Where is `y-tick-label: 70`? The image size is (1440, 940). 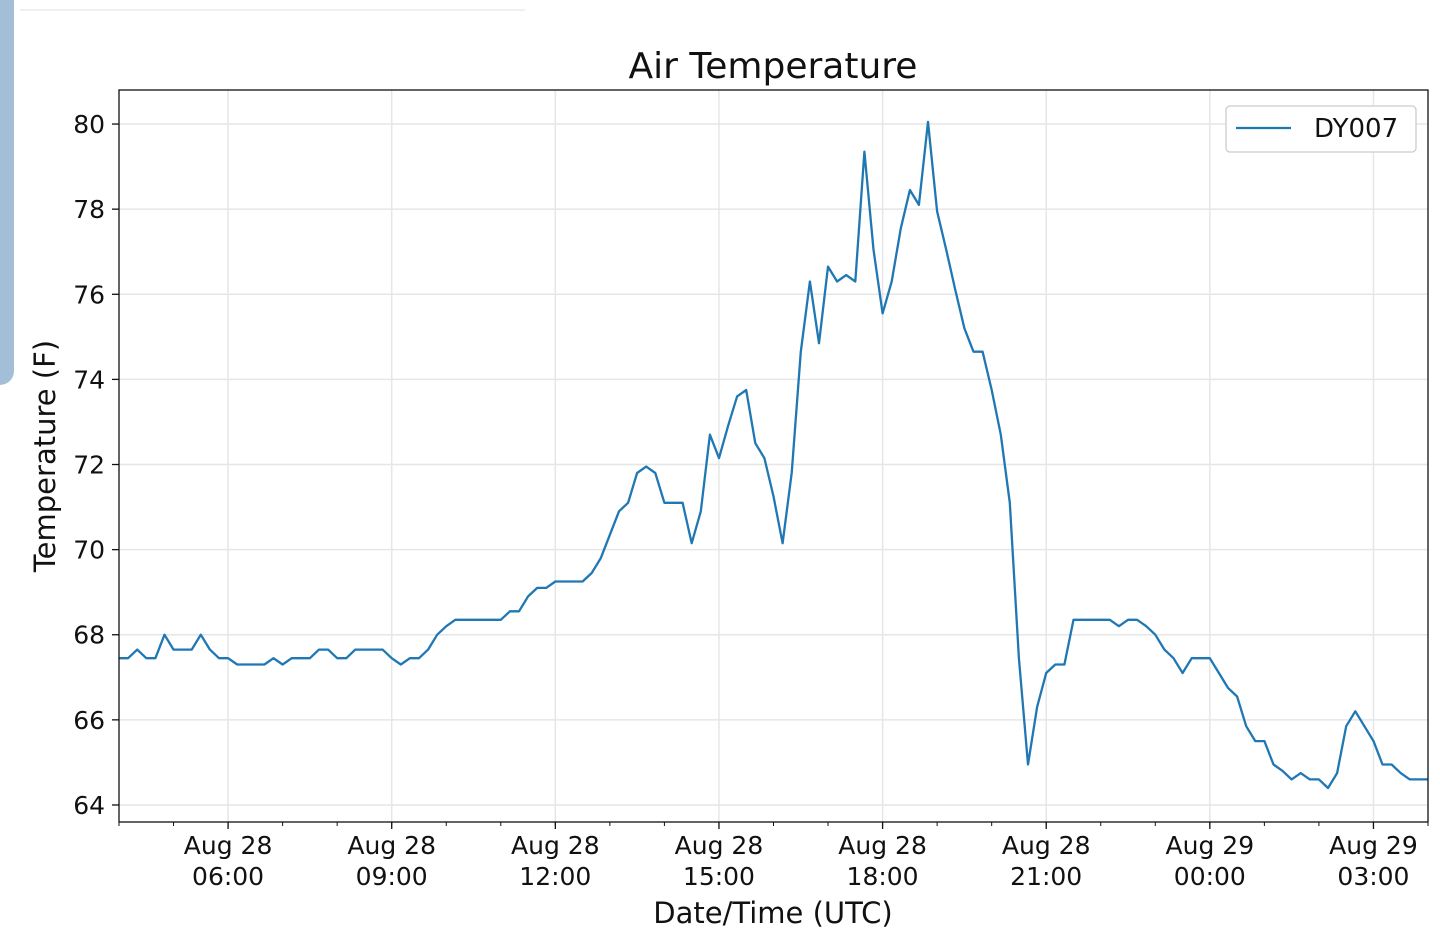
y-tick-label: 70 is located at coordinates (89, 550).